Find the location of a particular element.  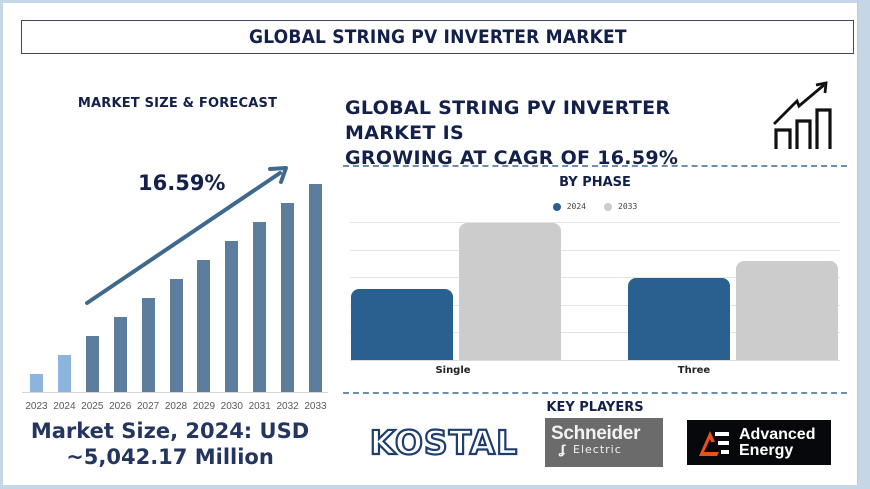

bar-single-2033 is located at coordinates (510, 291).